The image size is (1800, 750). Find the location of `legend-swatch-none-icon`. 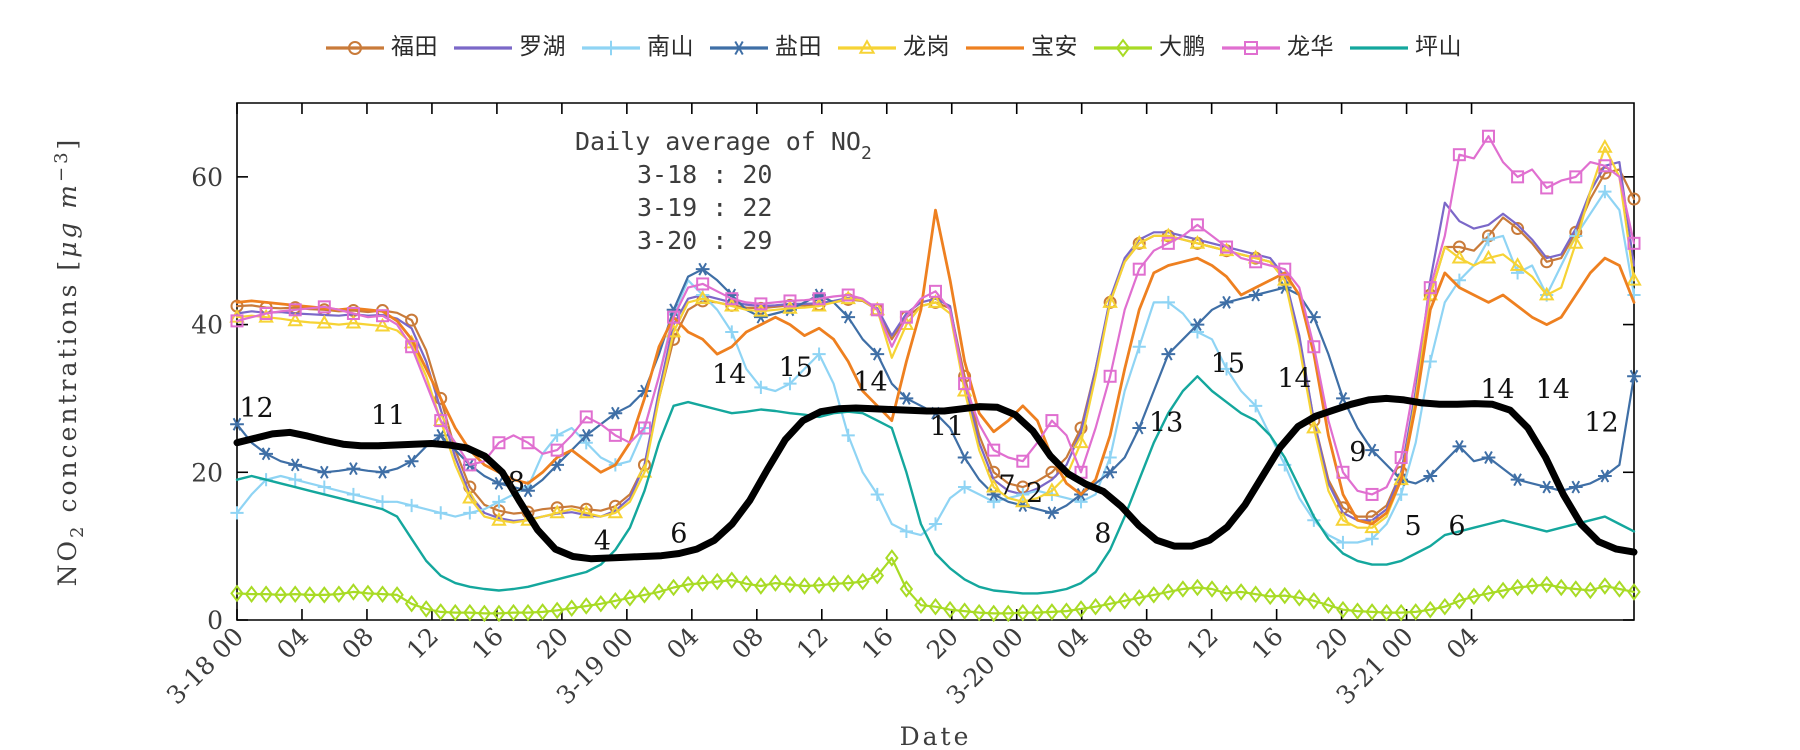

legend-swatch-none-icon is located at coordinates (483, 47).